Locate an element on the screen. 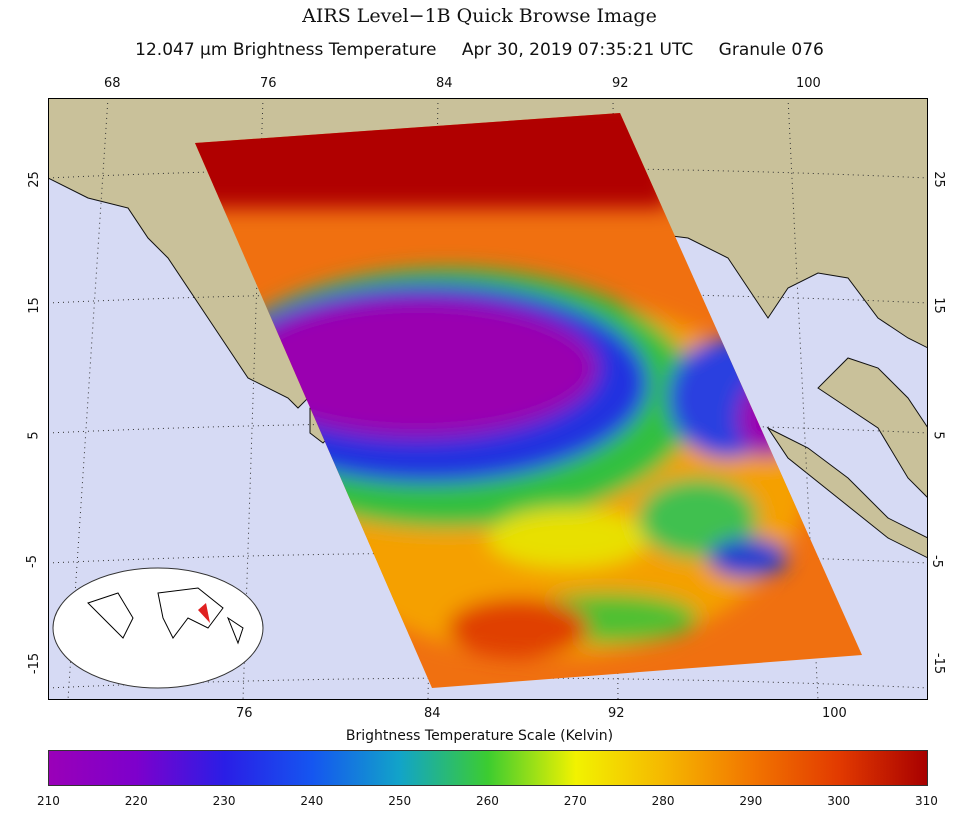  lon-tick-top: 100 is located at coordinates (808, 83).